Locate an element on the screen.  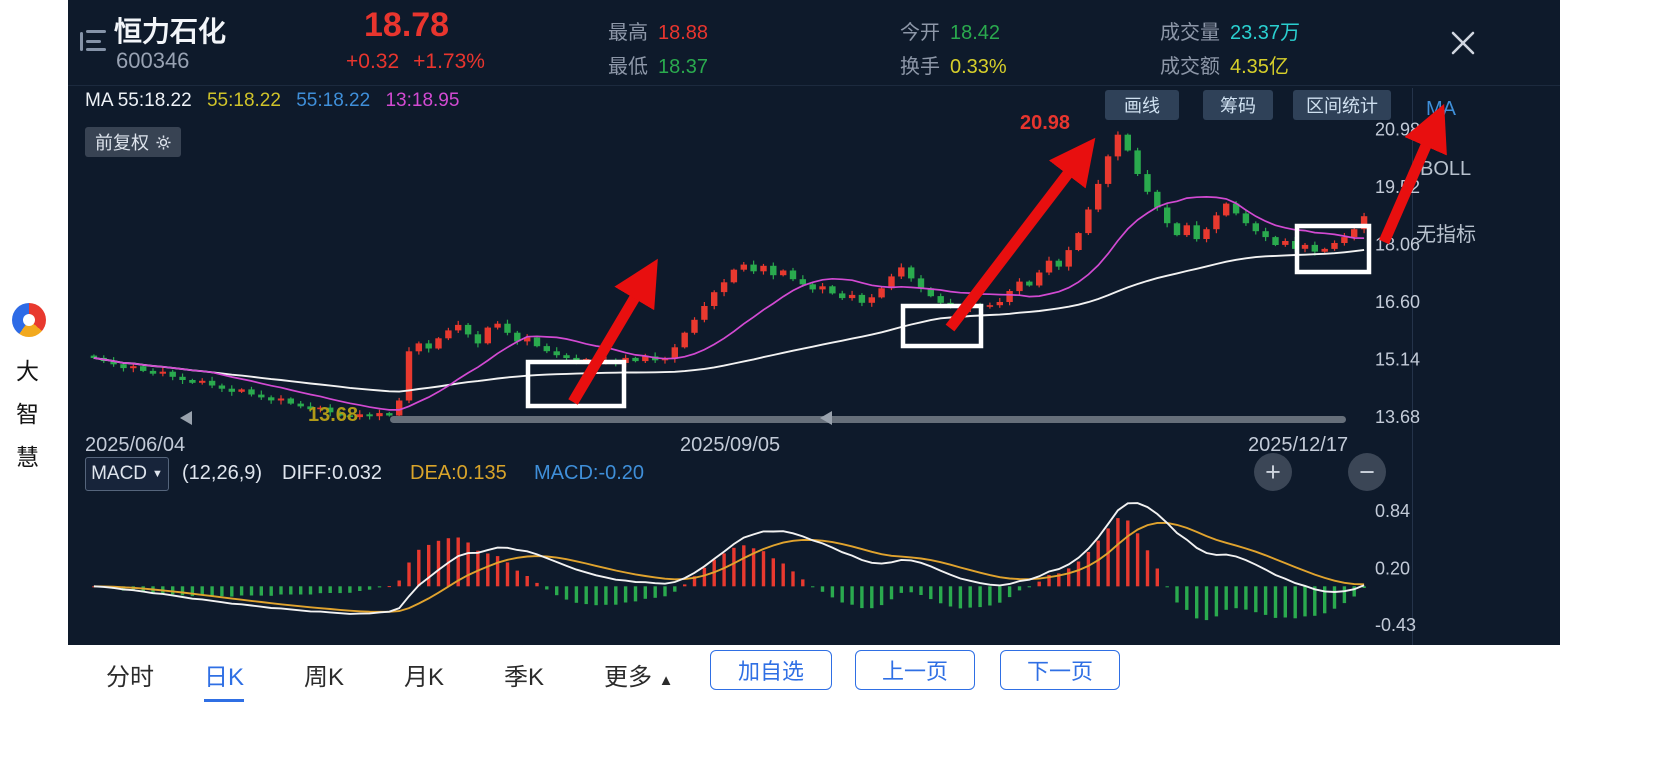
stock-code: 600346 is located at coordinates (153, 60).